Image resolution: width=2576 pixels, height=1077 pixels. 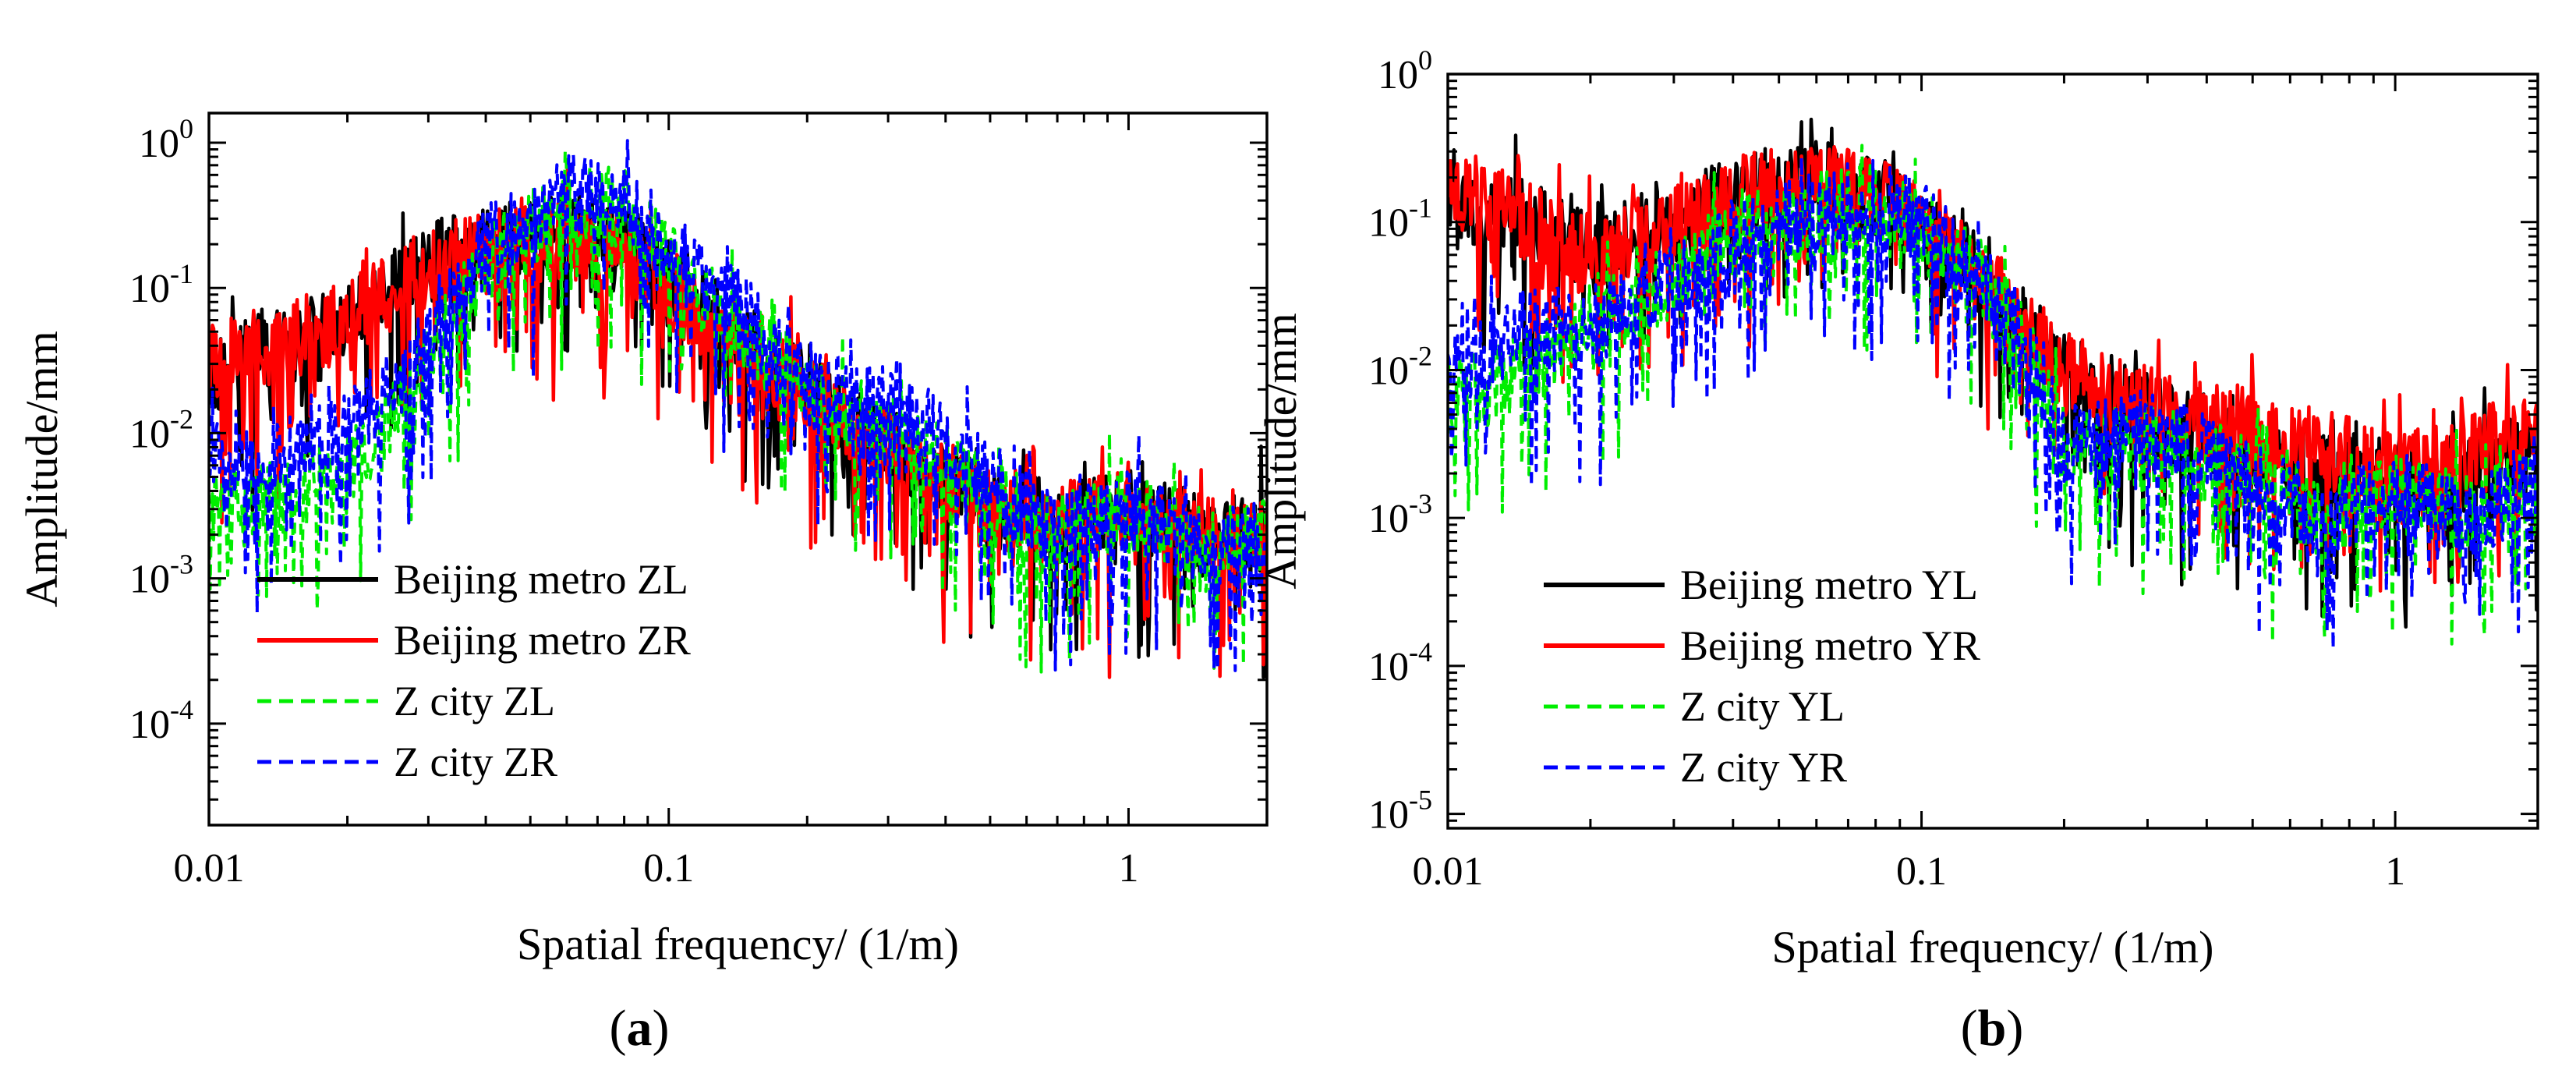 I want to click on legend-label: Z city YL, so click(x=1762, y=706).